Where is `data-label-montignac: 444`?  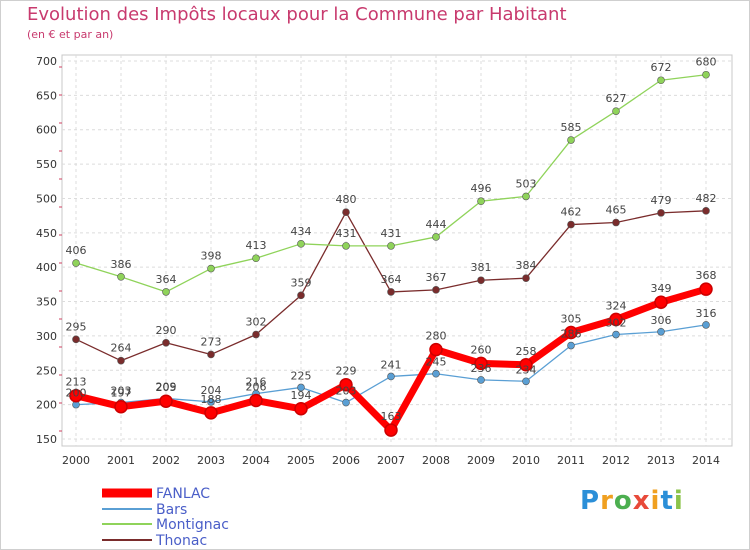
data-label-montignac: 444 is located at coordinates (436, 224).